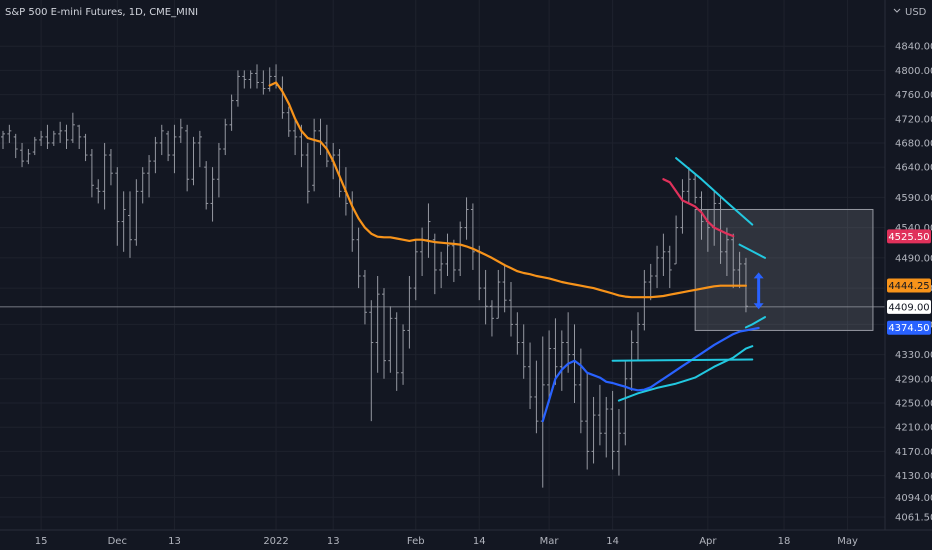 The image size is (932, 550). I want to click on price-badge-label: 4444.25, so click(908, 286).